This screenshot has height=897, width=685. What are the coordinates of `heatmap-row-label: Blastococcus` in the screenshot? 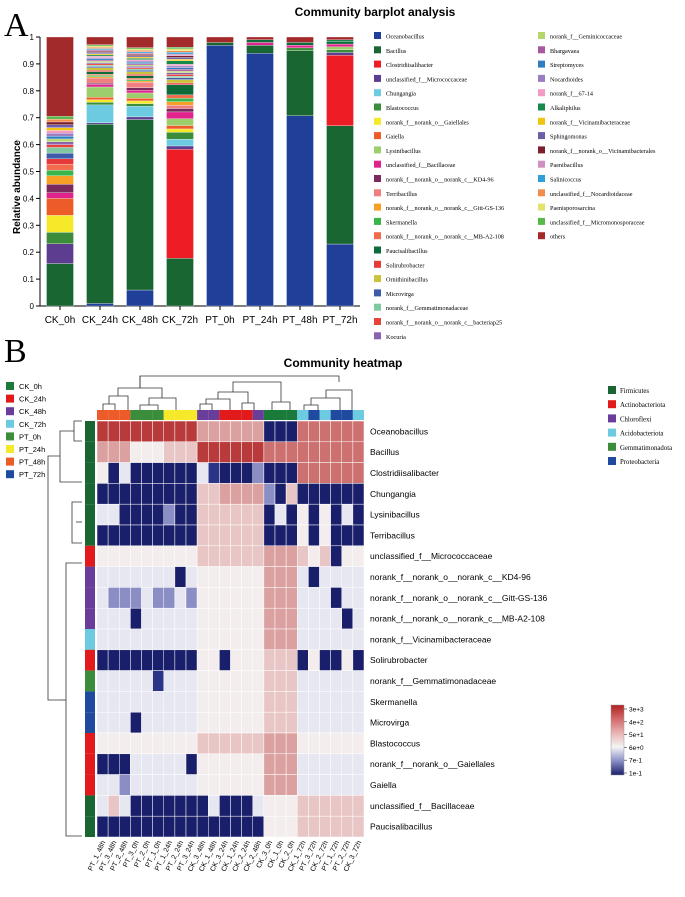 It's located at (395, 743).